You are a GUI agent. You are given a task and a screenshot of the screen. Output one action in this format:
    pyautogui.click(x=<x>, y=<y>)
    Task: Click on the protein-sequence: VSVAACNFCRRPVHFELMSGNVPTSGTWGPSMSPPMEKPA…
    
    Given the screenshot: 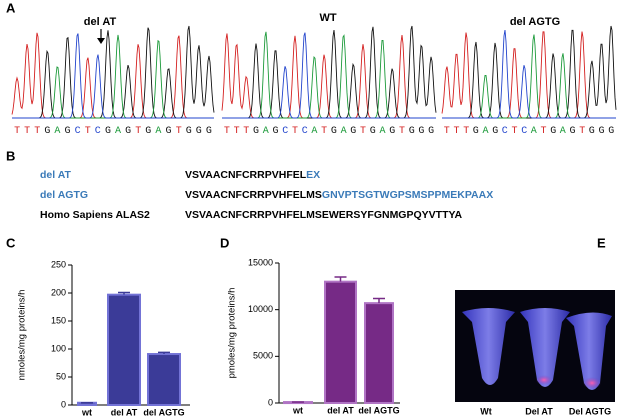 What is the action you would take?
    pyautogui.click(x=339, y=195)
    